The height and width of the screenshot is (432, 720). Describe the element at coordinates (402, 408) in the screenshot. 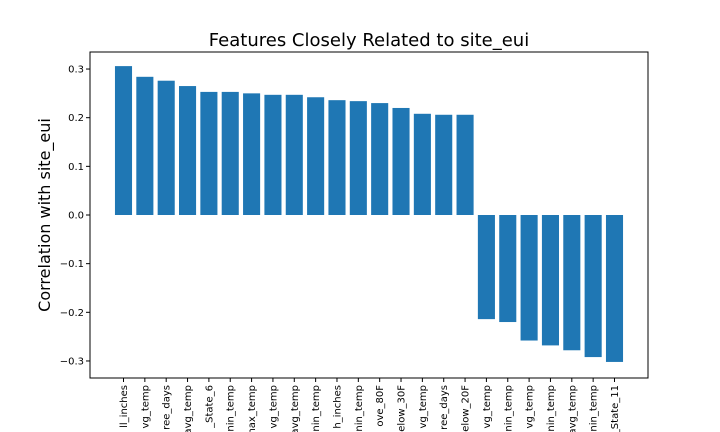

I see `x-tick-label: elow_30F` at that location.